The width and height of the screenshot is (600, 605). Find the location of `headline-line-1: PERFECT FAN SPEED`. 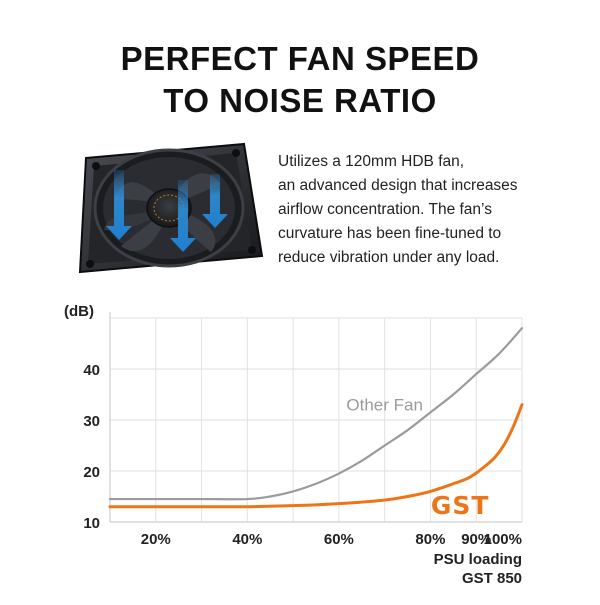

headline-line-1: PERFECT FAN SPEED is located at coordinates (300, 58).